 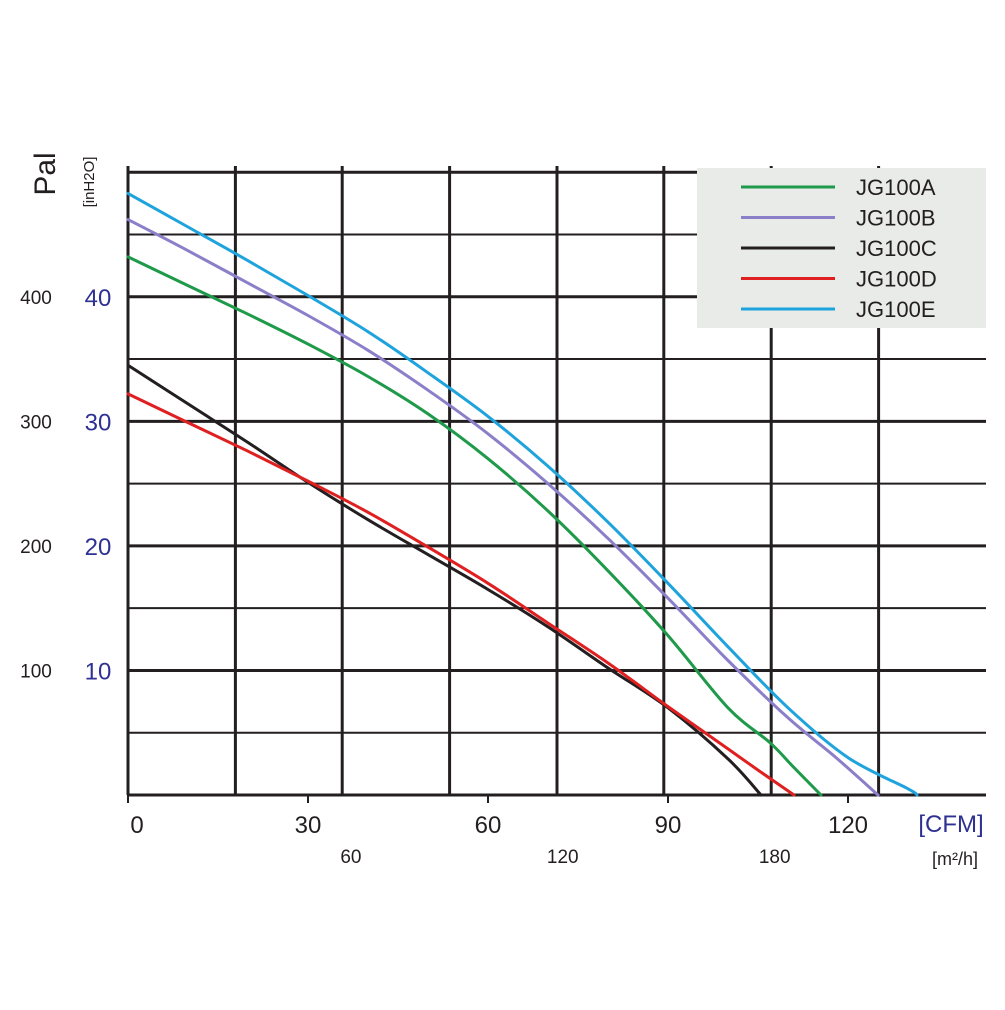 What do you see at coordinates (308, 825) in the screenshot?
I see `x-tick-label-cfm-30: 30` at bounding box center [308, 825].